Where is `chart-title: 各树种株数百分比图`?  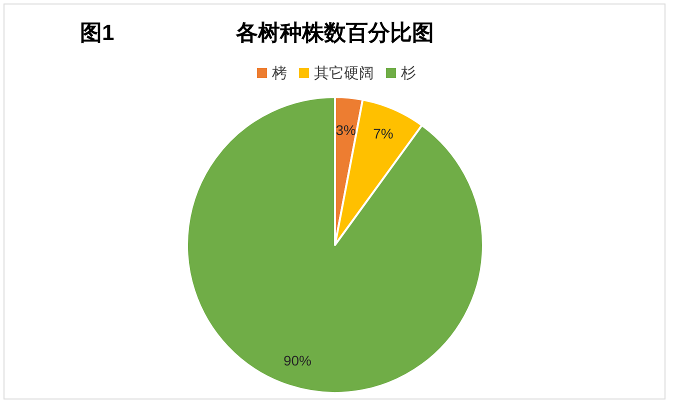 chart-title: 各树种株数百分比图 is located at coordinates (334, 32).